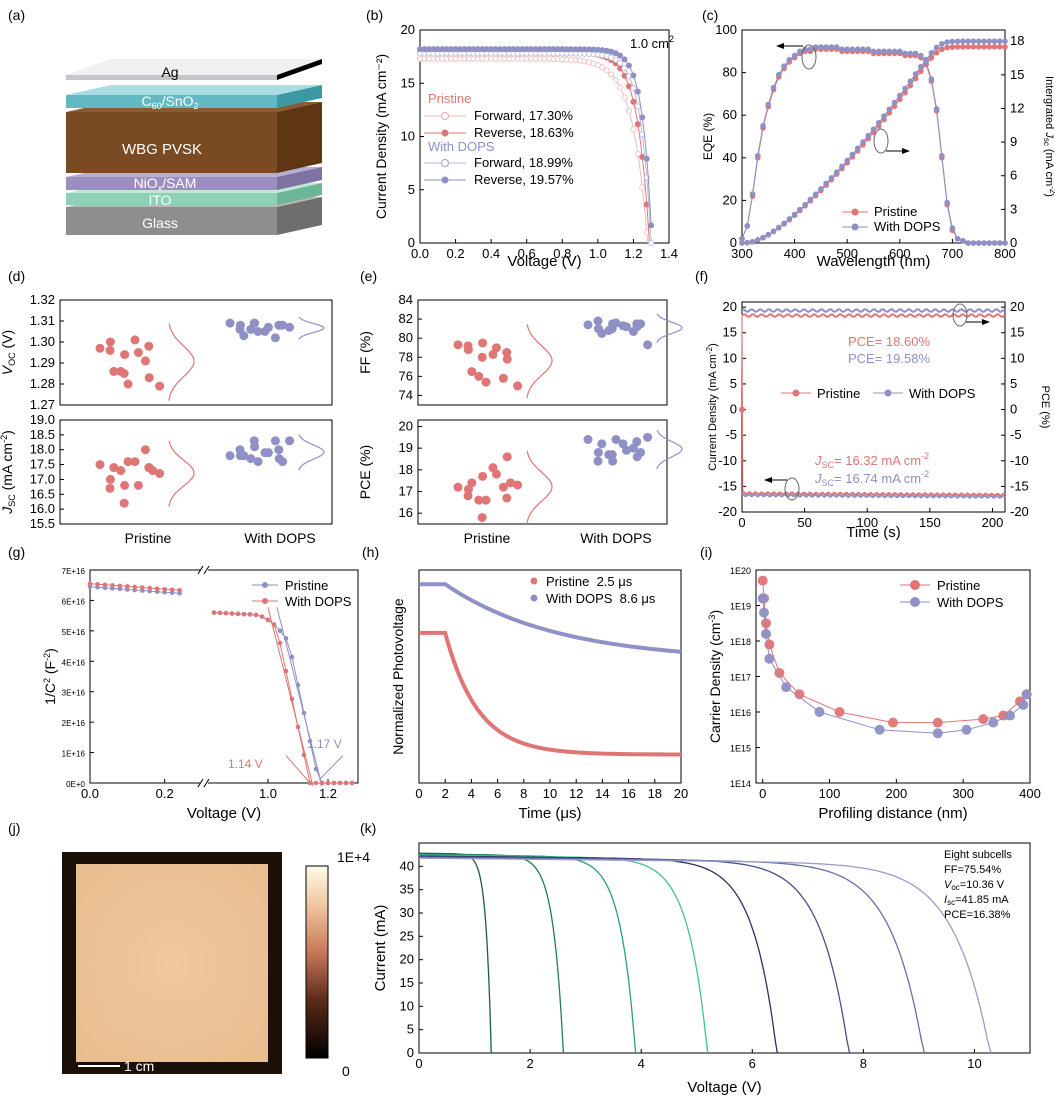 This screenshot has width=1055, height=1105. Describe the element at coordinates (165, 184) in the screenshot. I see `layer-label-niox: NiOx/SAM` at that location.